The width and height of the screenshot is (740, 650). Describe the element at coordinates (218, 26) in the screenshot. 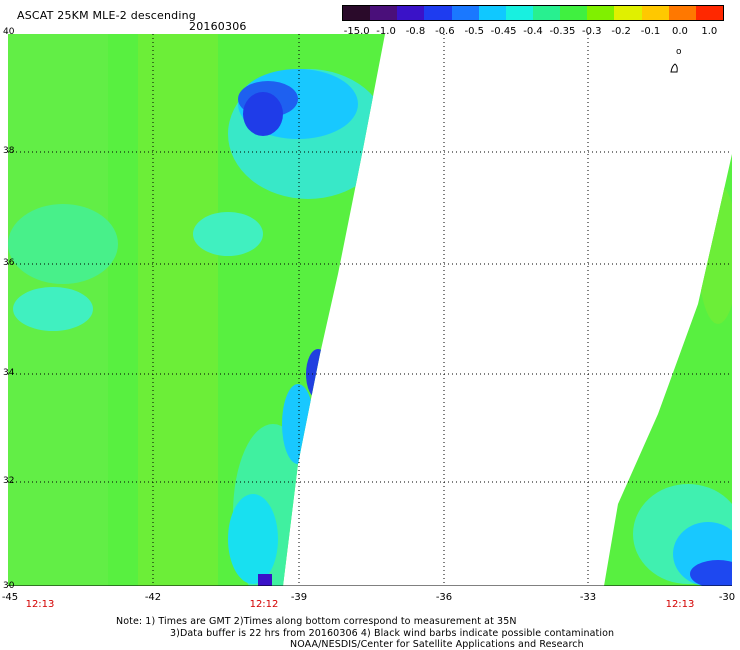

I see `product-date: 20160306` at that location.